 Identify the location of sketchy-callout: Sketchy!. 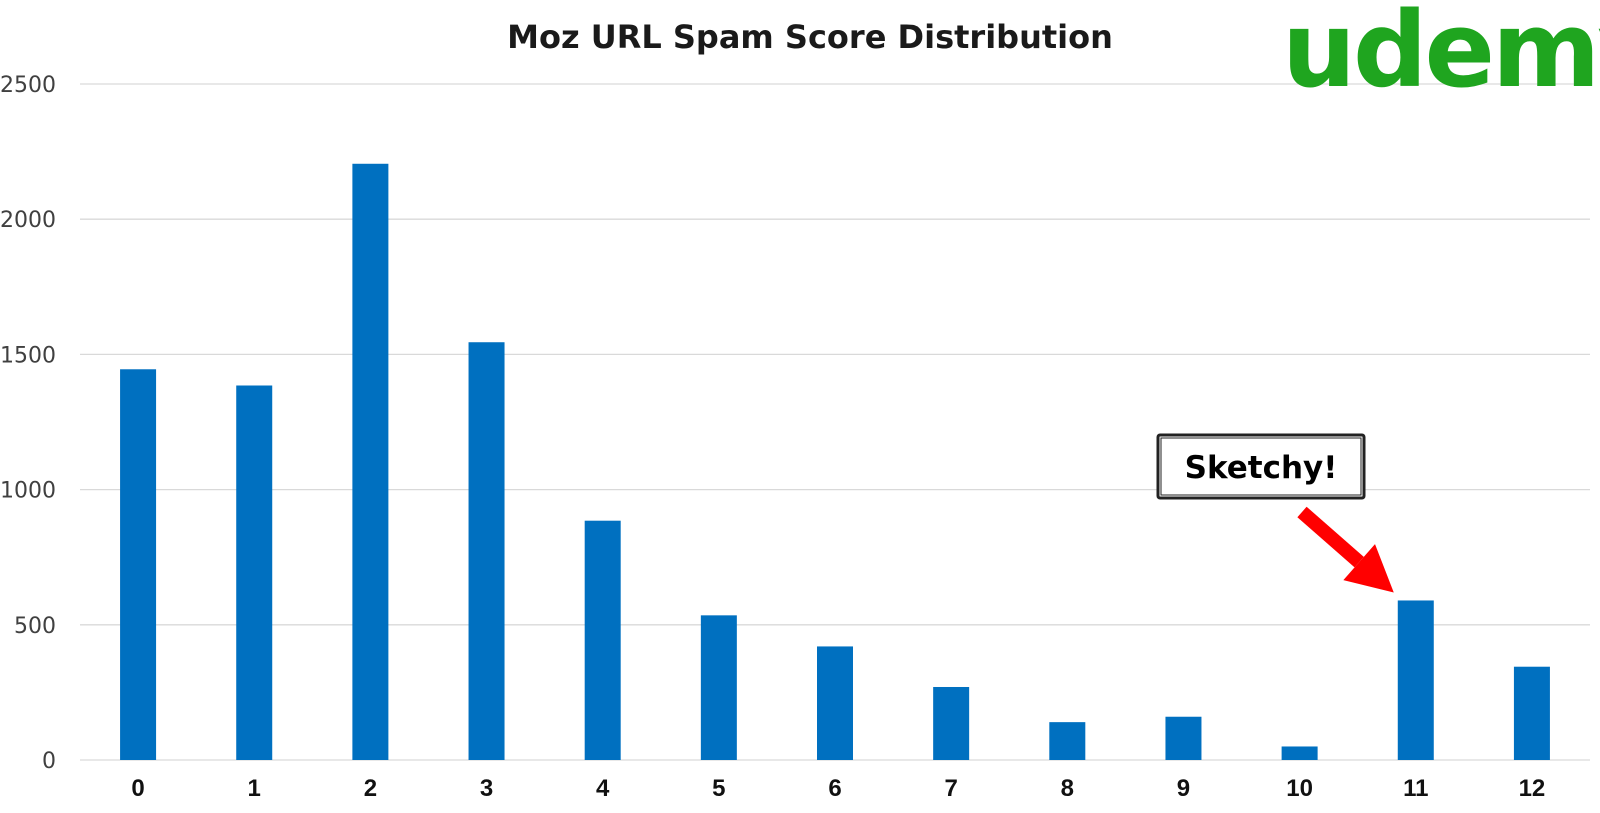
(1275, 513).